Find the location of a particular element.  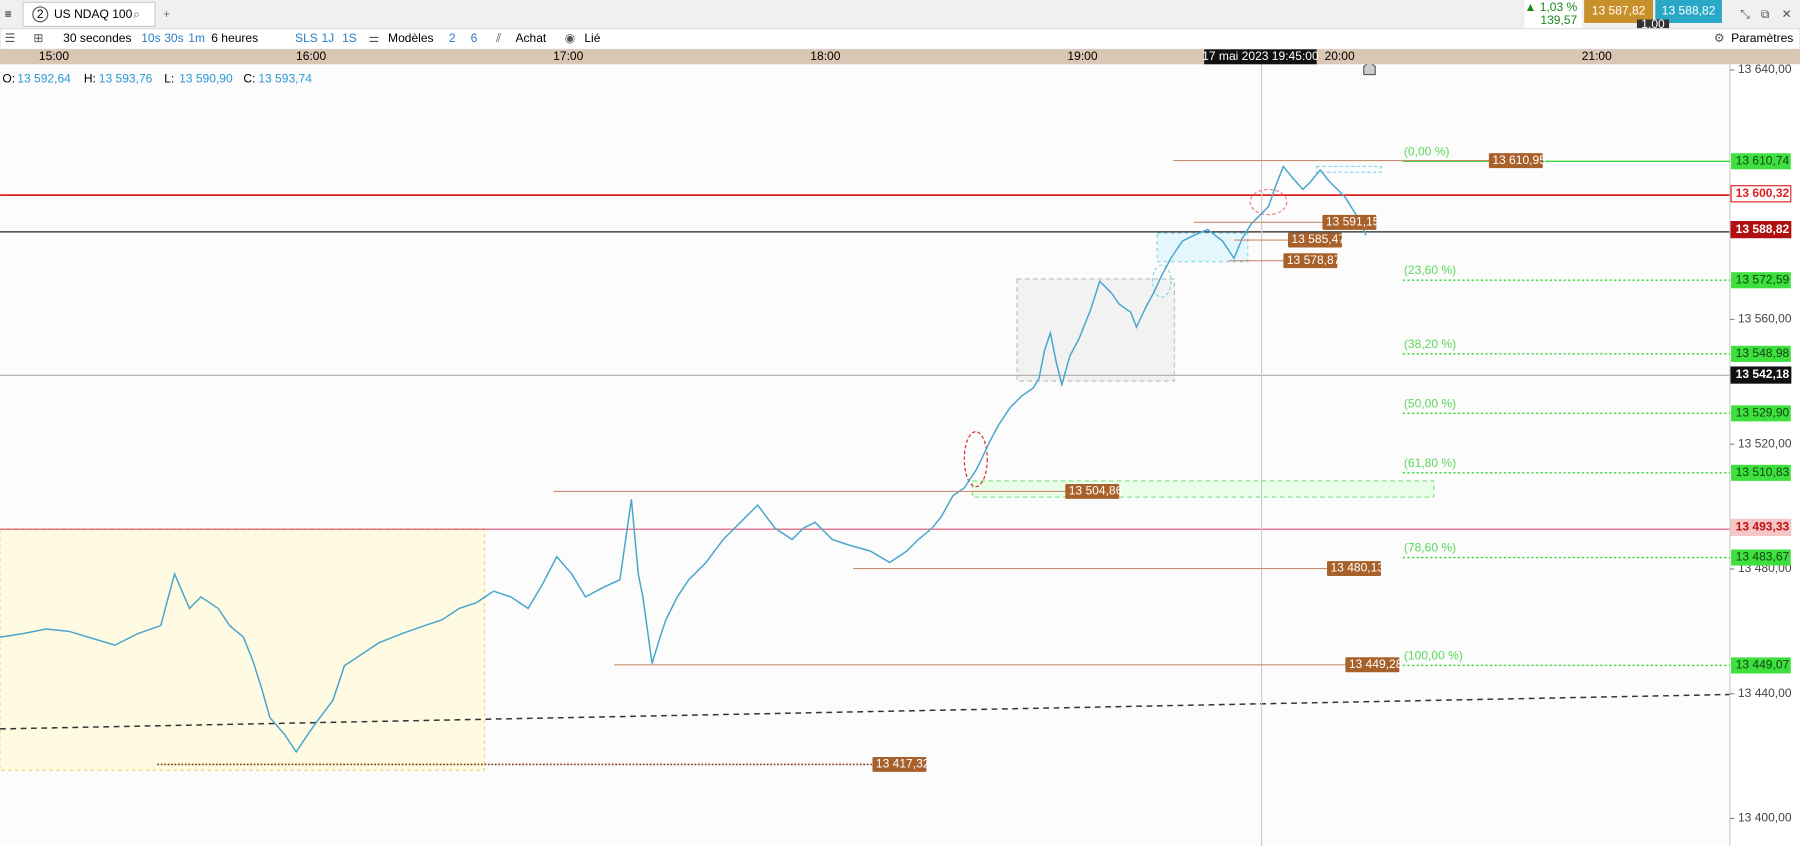

time-label: 15:00 is located at coordinates (54, 56).